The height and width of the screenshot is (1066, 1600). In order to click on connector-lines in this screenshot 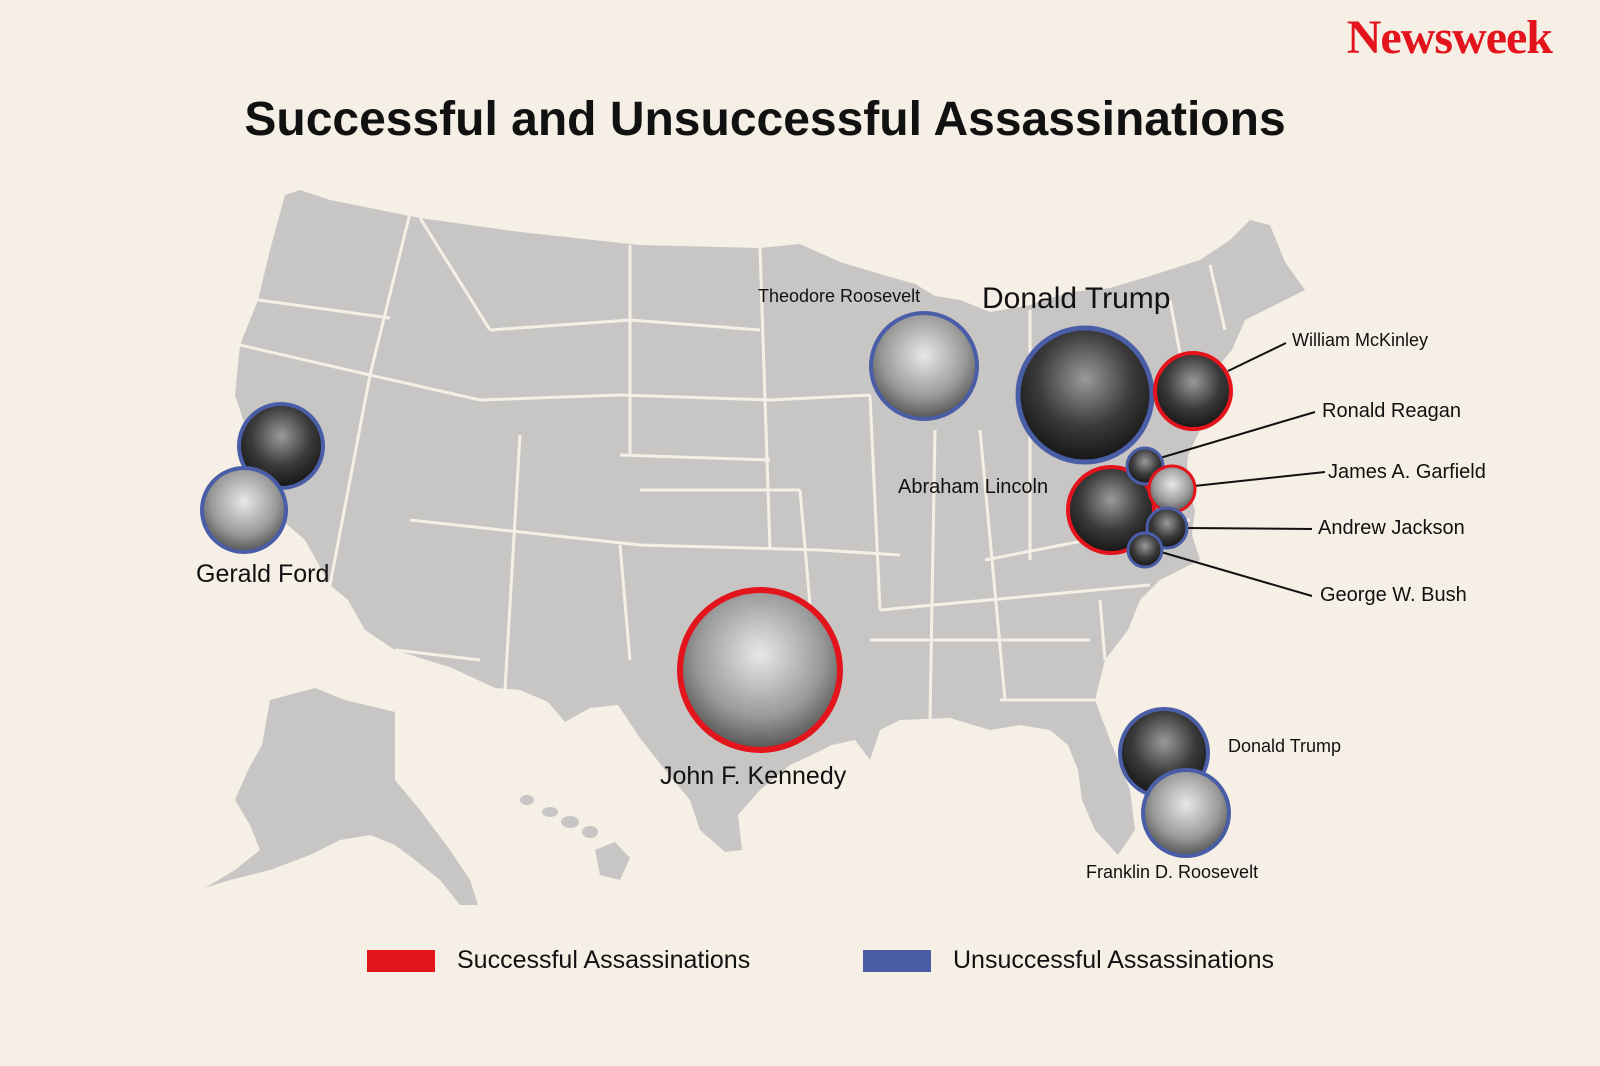, I will do `click(1242, 469)`.